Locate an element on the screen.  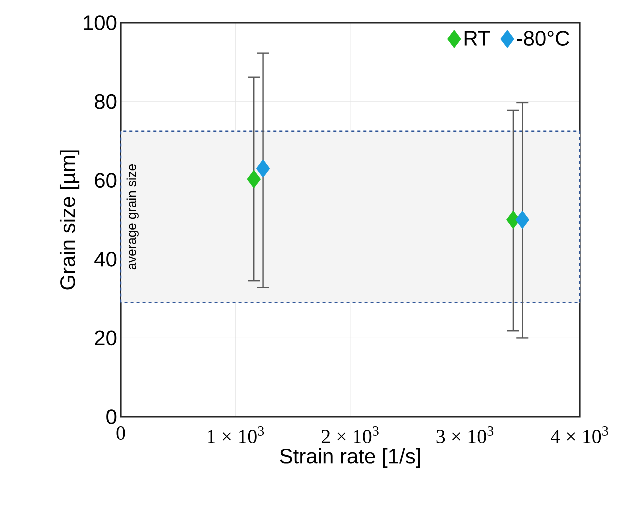
x-tick-label: 1 × 10$^{3}$ is located at coordinates (236, 435).